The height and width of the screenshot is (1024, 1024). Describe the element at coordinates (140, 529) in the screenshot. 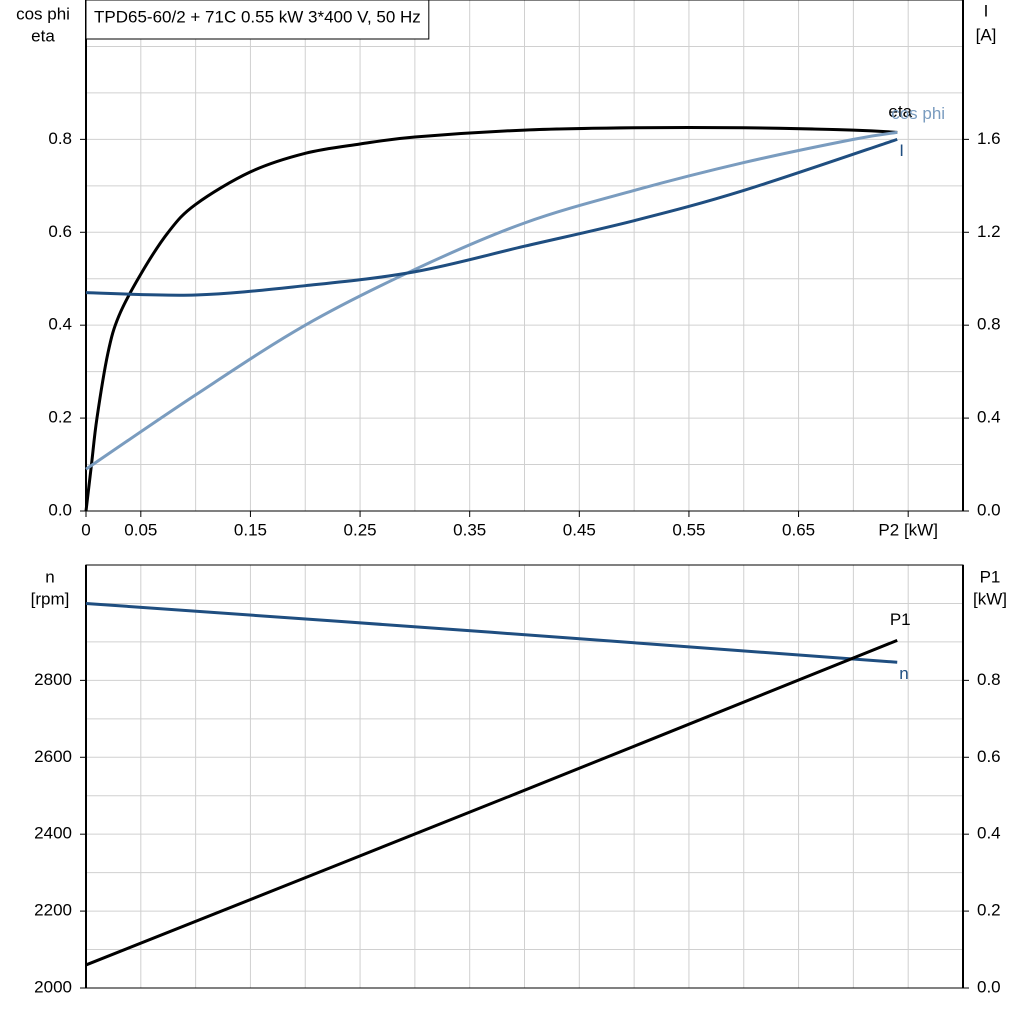

I see `x-tick-label: 0.05` at that location.